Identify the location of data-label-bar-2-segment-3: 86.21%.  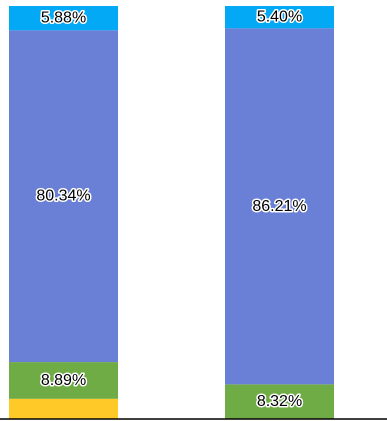
(279, 206).